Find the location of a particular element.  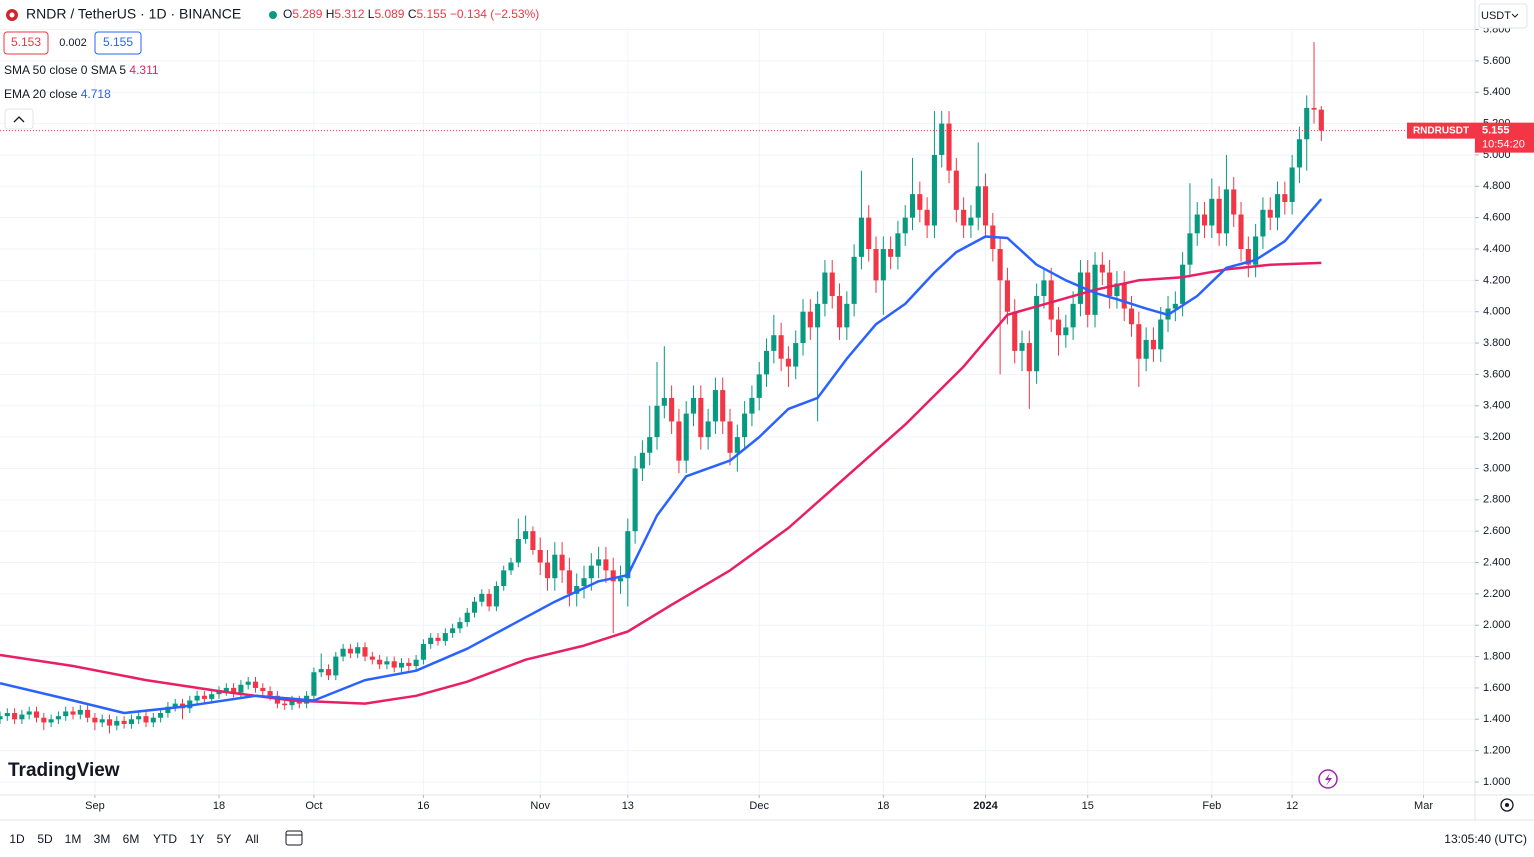

ohlc-label: C is located at coordinates (412, 14).